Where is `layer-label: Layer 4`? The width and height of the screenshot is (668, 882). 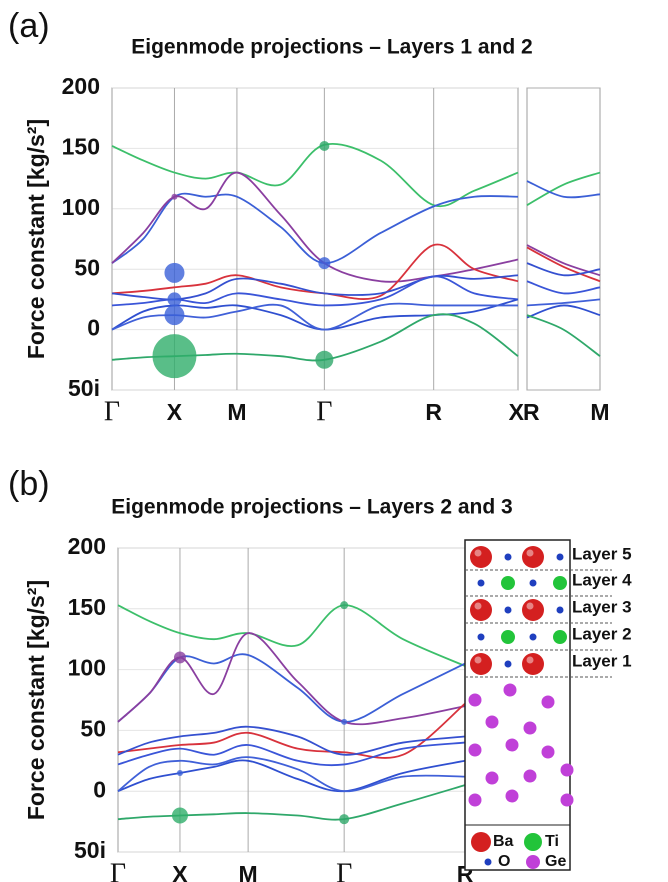
layer-label: Layer 4 is located at coordinates (602, 579).